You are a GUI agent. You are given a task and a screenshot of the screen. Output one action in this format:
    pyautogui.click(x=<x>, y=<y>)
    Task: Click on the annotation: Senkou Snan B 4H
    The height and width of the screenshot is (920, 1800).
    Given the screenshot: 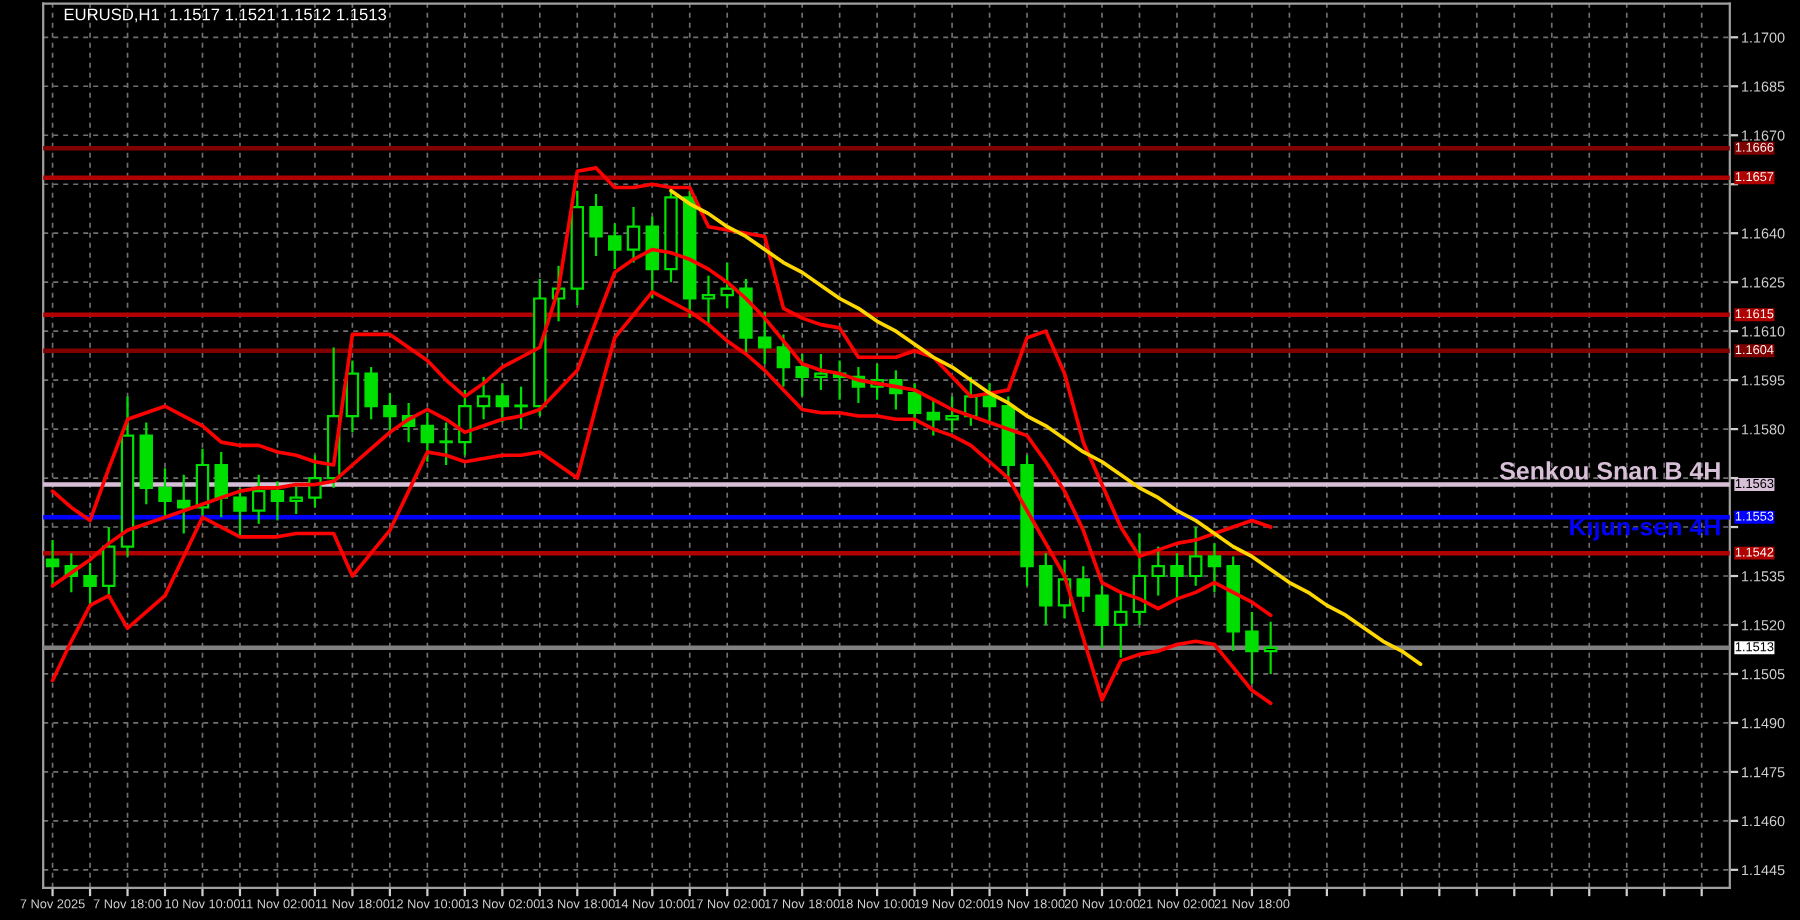 What is the action you would take?
    pyautogui.click(x=1609, y=470)
    